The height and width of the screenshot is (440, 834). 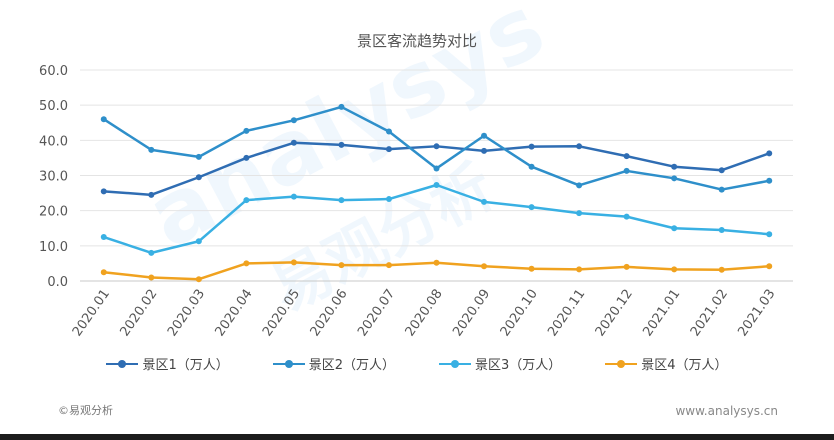 I want to click on x-tick-label: 2020.08, so click(x=424, y=313).